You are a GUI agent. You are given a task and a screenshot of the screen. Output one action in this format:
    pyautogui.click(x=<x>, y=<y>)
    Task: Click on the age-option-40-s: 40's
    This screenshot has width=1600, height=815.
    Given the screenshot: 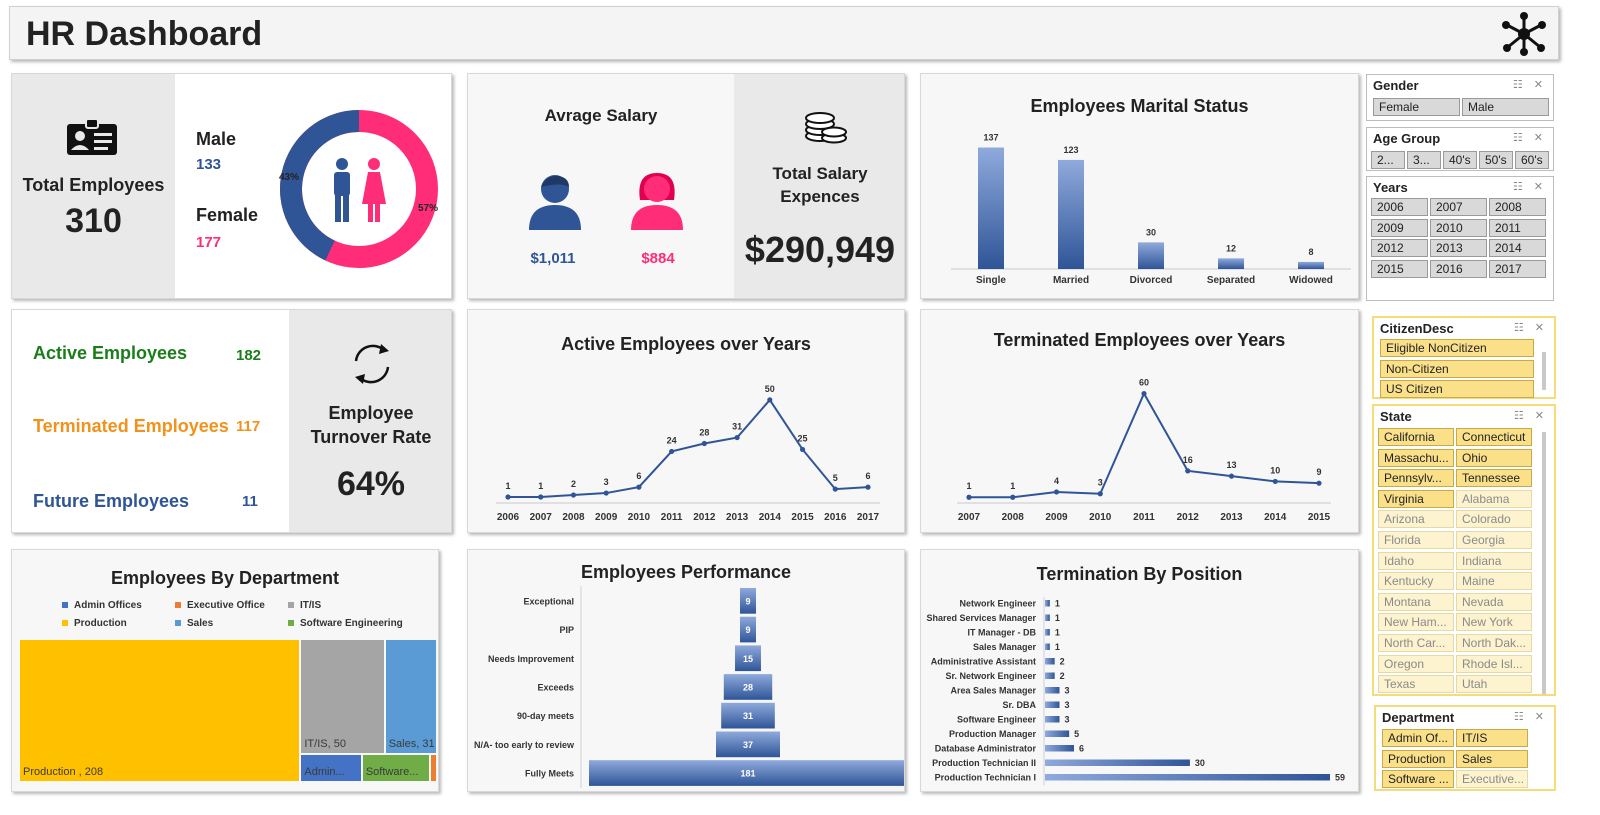 What is the action you would take?
    pyautogui.click(x=1460, y=160)
    